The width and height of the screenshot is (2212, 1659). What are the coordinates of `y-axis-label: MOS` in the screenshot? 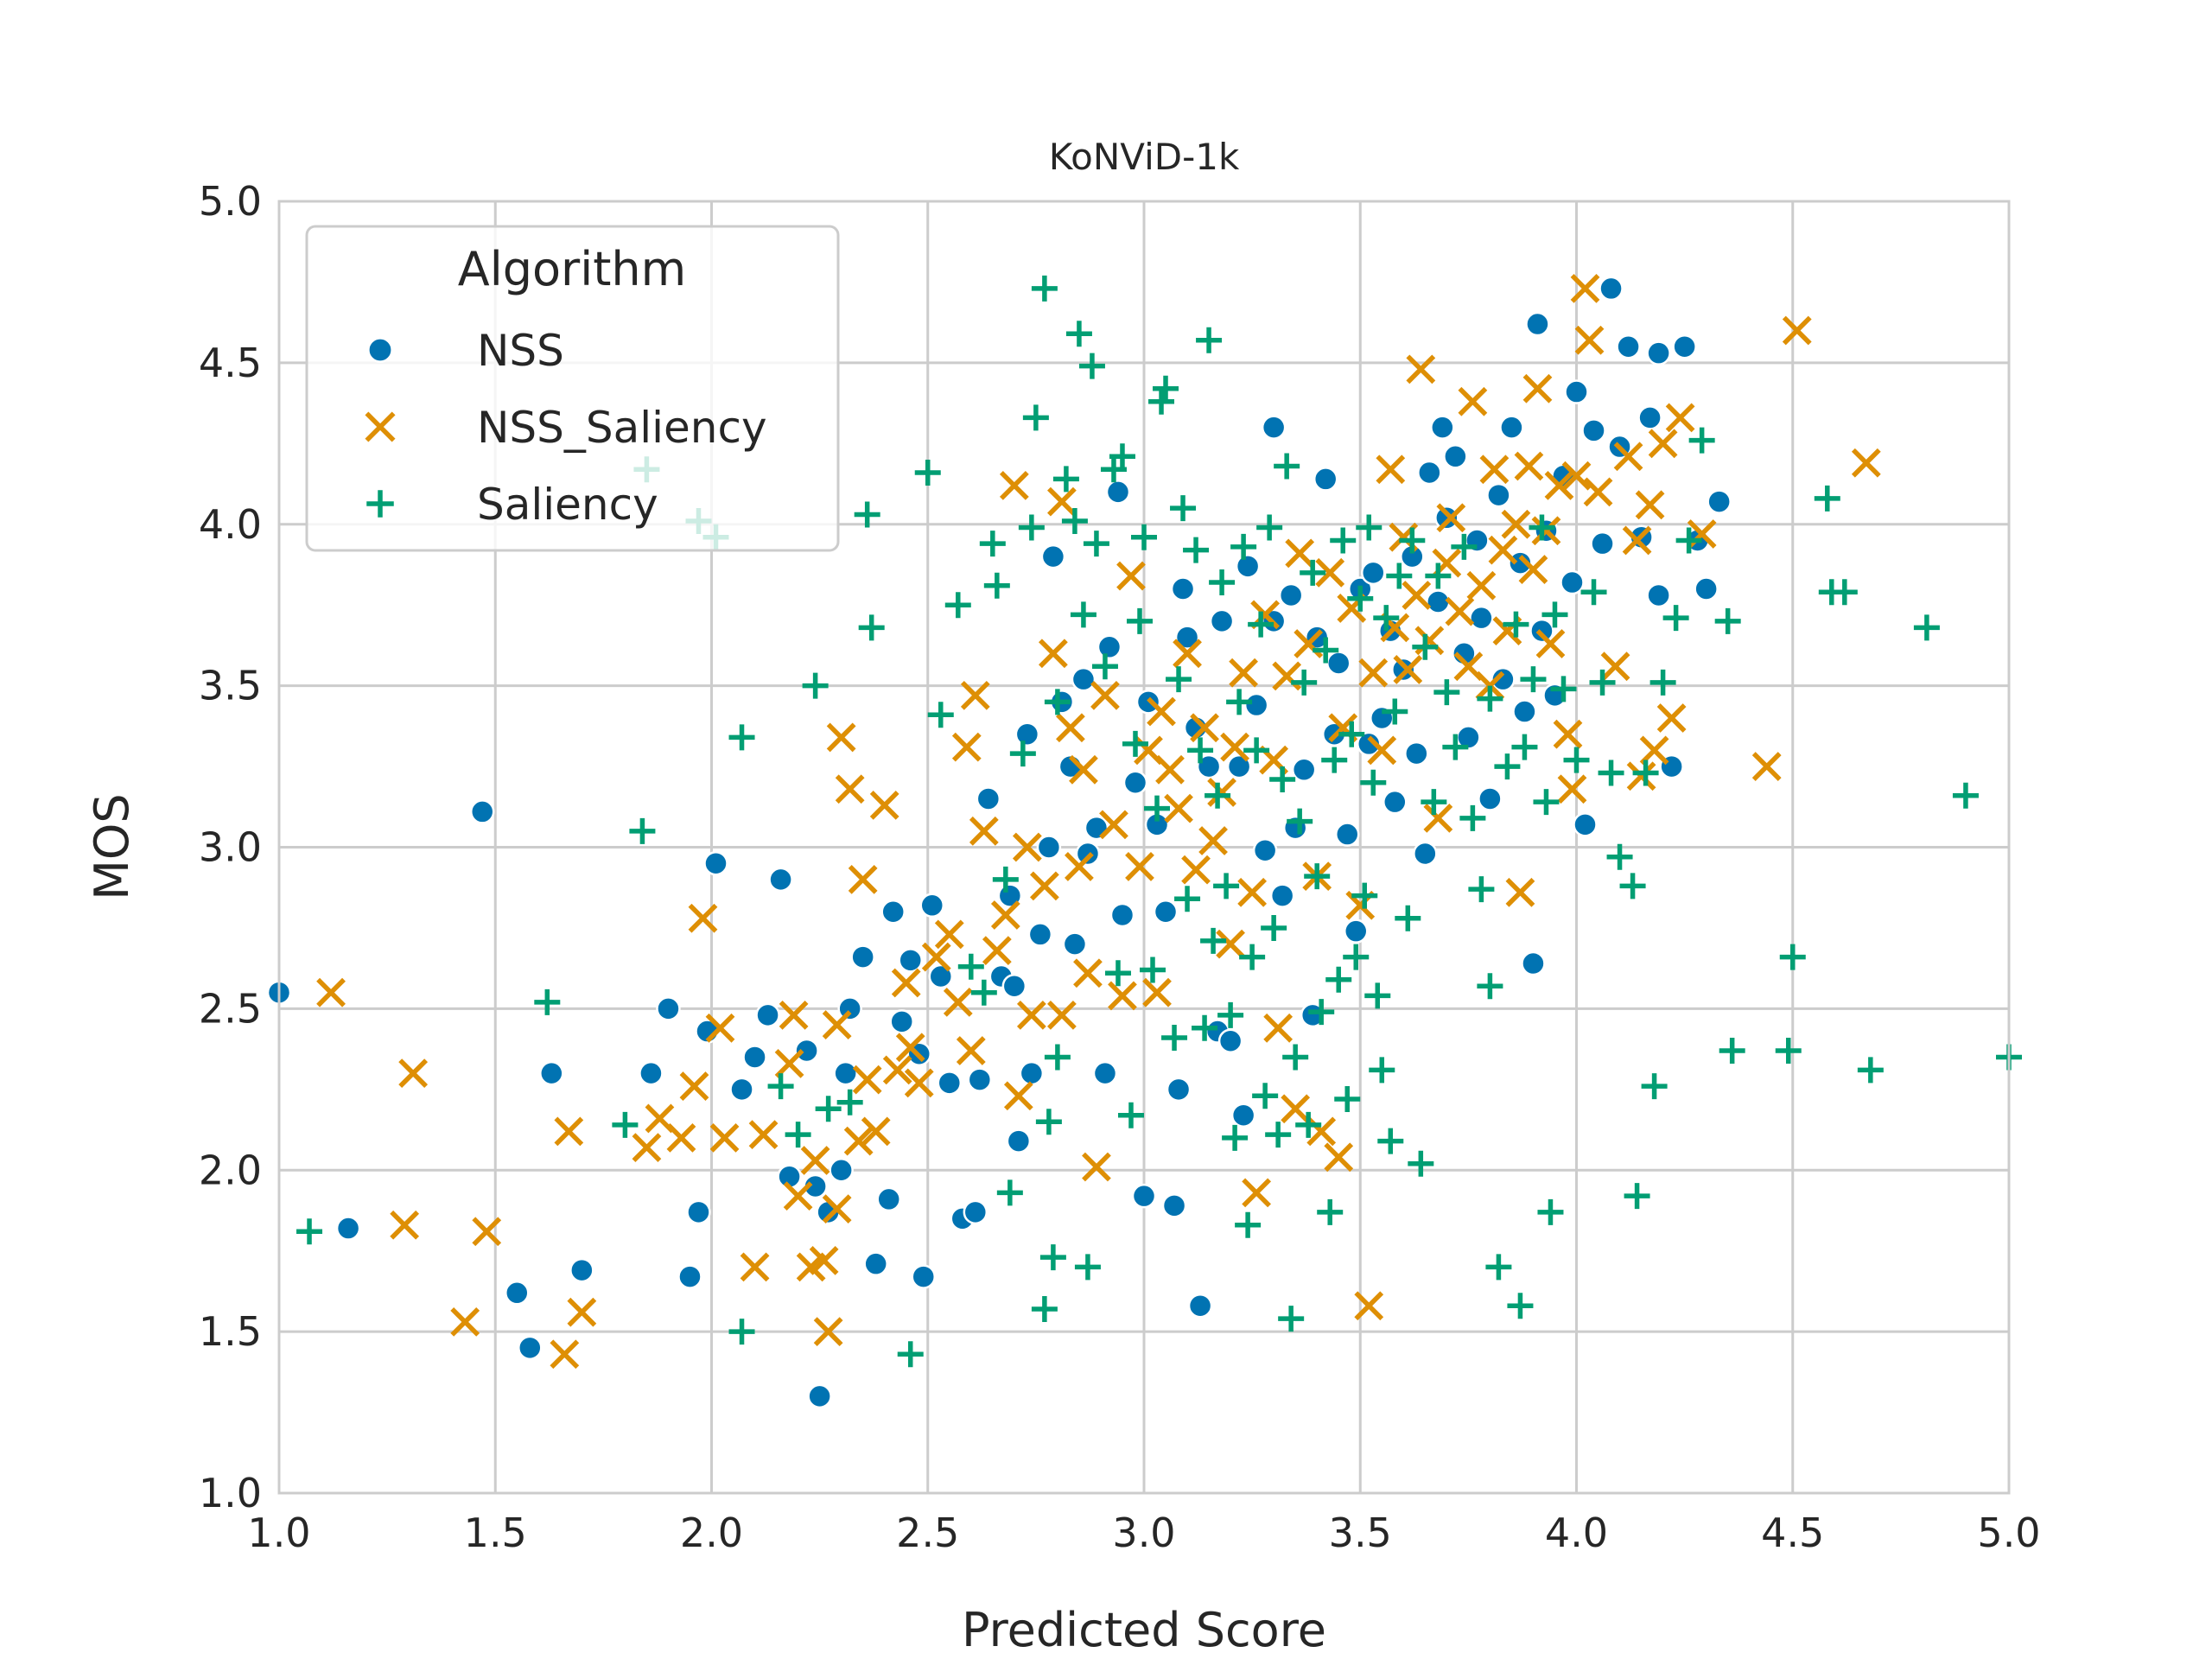 It's located at (112, 846).